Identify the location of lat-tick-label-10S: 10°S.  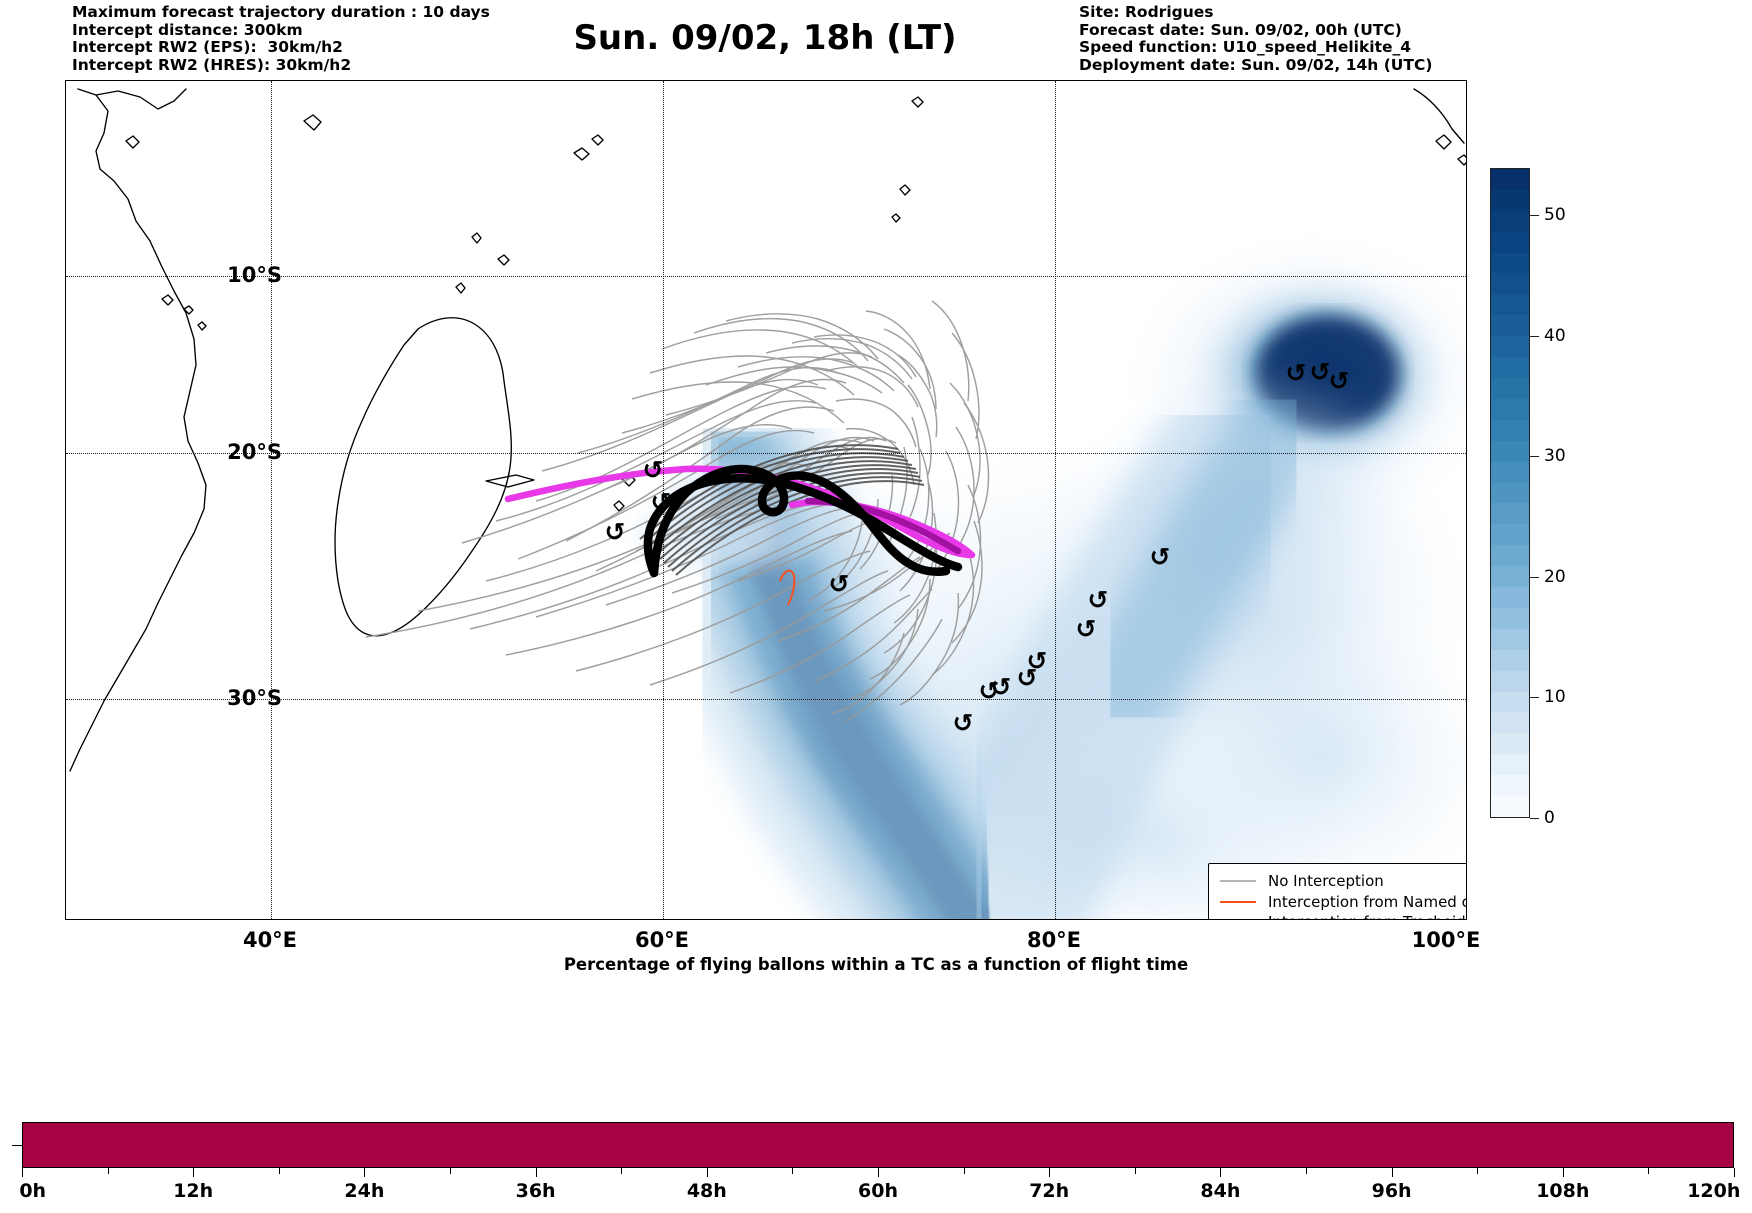
(254, 275).